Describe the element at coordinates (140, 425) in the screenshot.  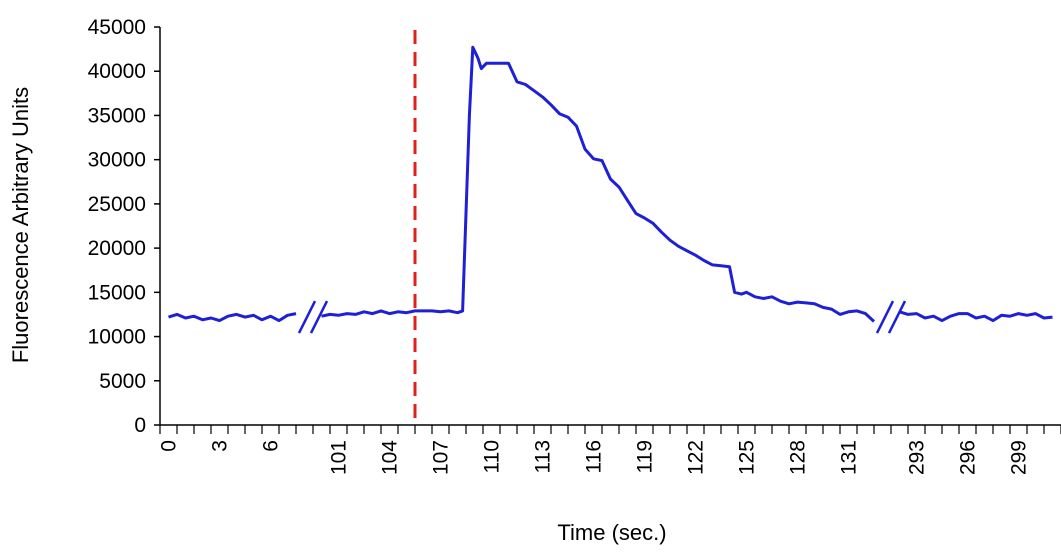
I see `y-tick-label: 0` at that location.